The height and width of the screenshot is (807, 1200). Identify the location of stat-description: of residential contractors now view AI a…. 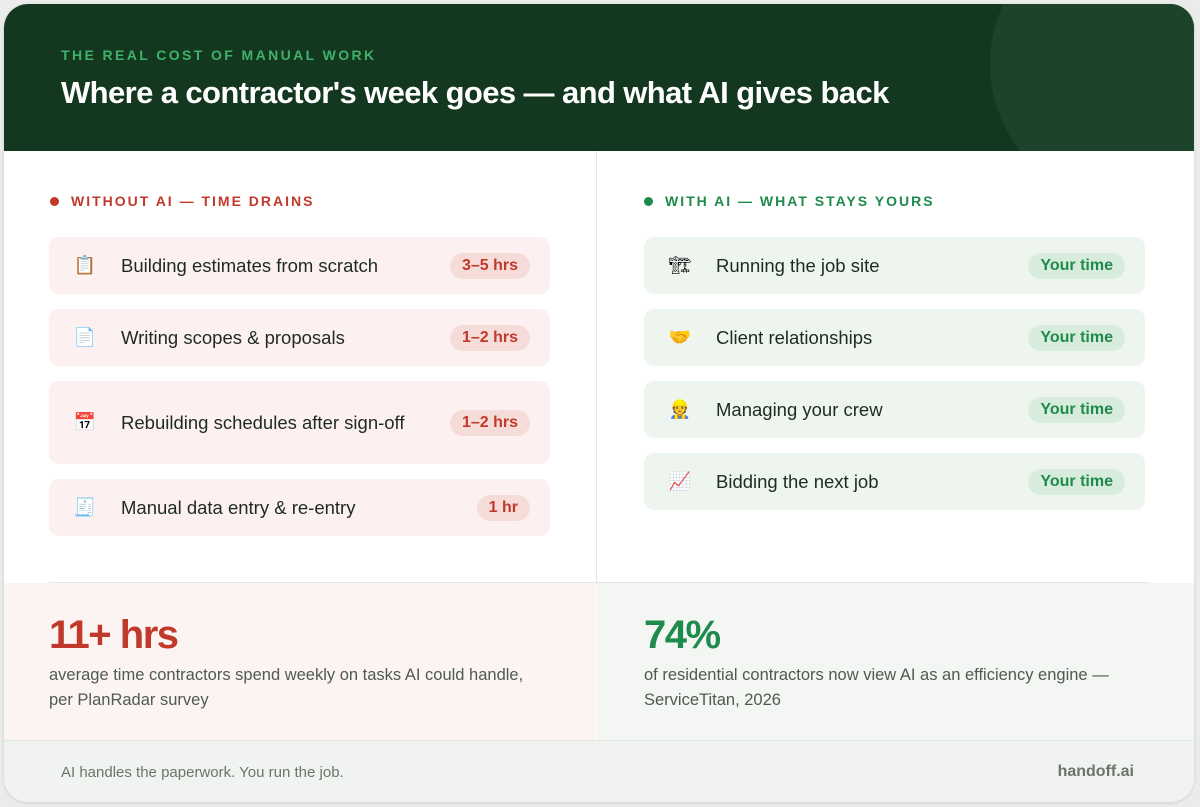
(876, 687).